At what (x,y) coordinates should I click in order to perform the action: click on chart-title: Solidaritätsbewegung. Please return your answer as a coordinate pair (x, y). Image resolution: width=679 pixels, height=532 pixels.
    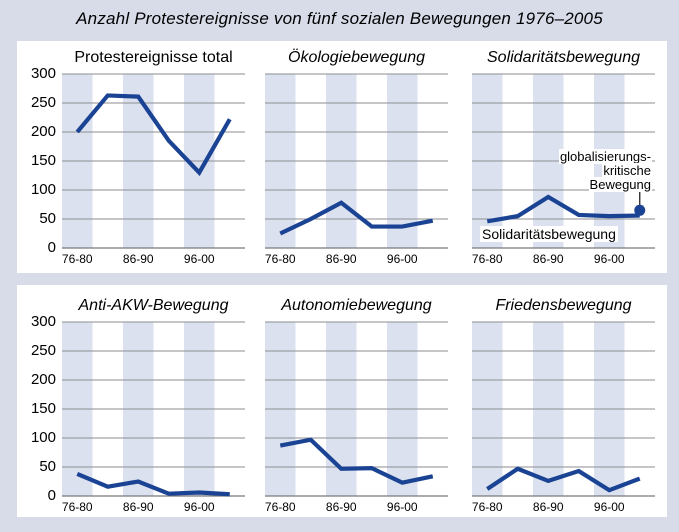
    Looking at the image, I should click on (563, 57).